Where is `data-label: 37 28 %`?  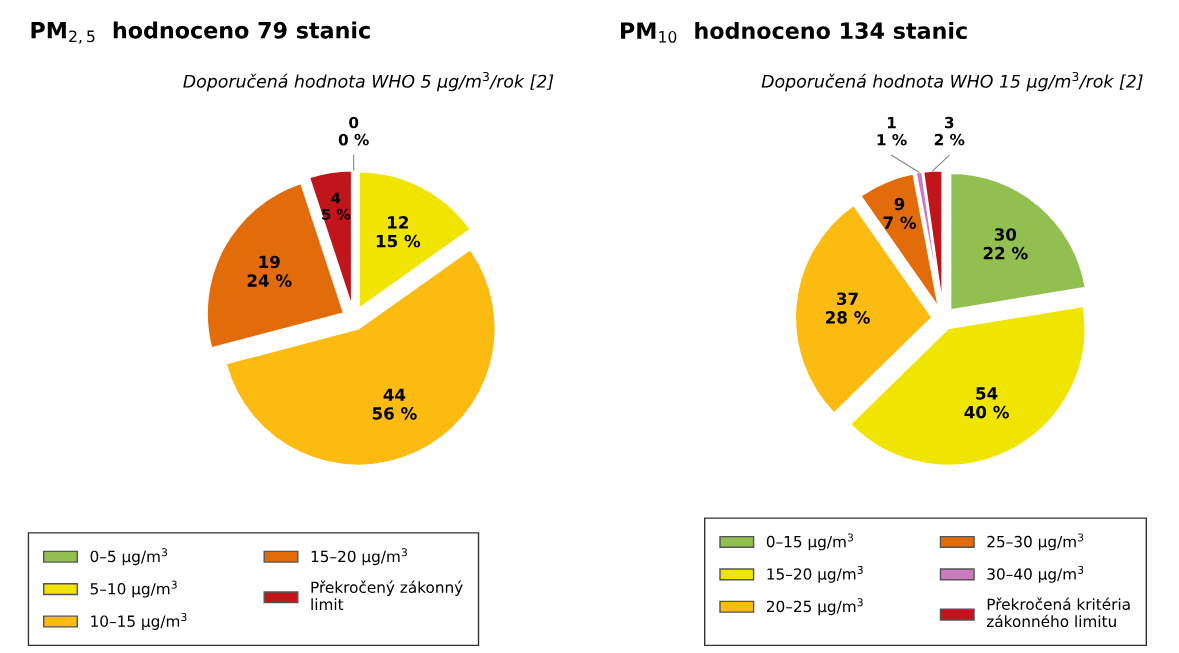 data-label: 37 28 % is located at coordinates (848, 308).